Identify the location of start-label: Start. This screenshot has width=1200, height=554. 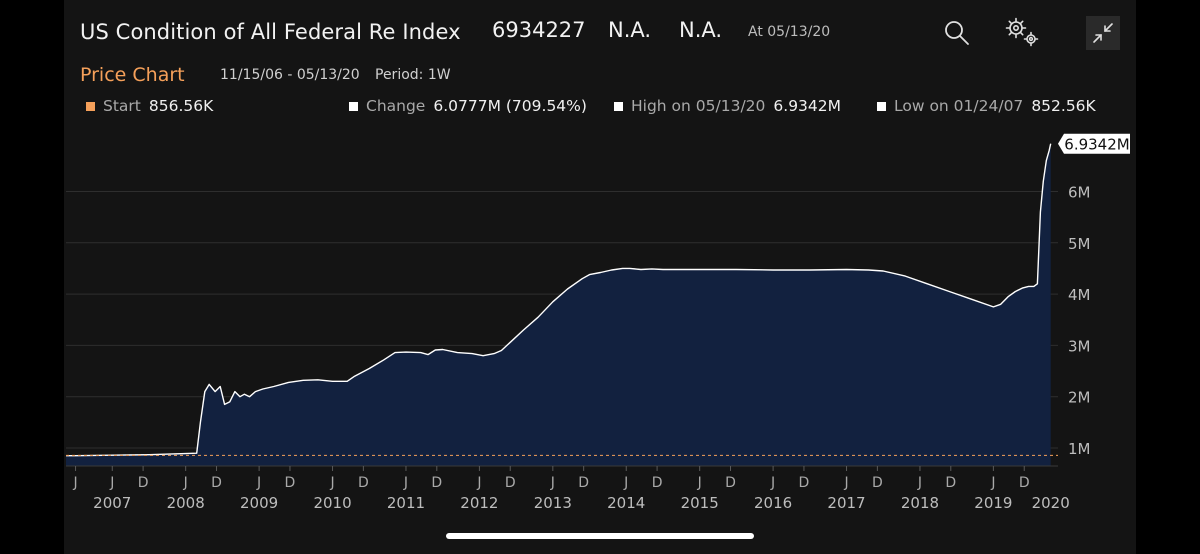
(122, 106).